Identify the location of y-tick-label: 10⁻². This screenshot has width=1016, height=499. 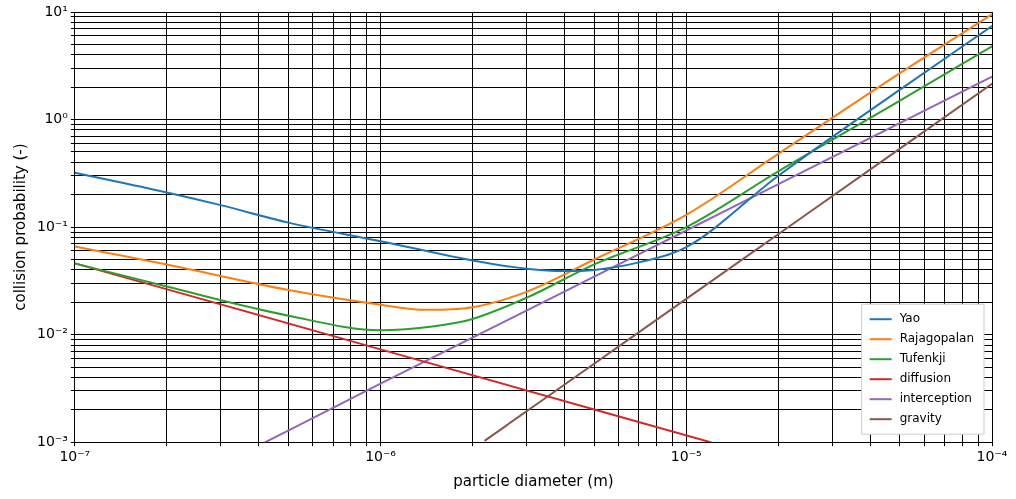
(52, 333).